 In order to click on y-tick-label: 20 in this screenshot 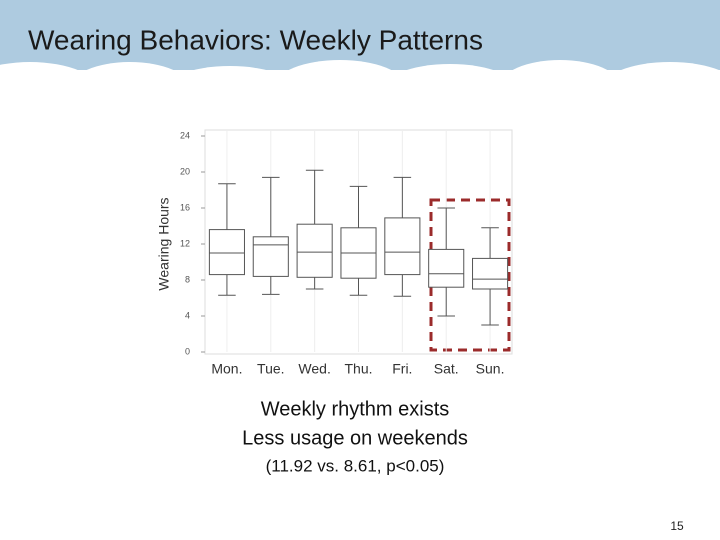, I will do `click(185, 171)`.